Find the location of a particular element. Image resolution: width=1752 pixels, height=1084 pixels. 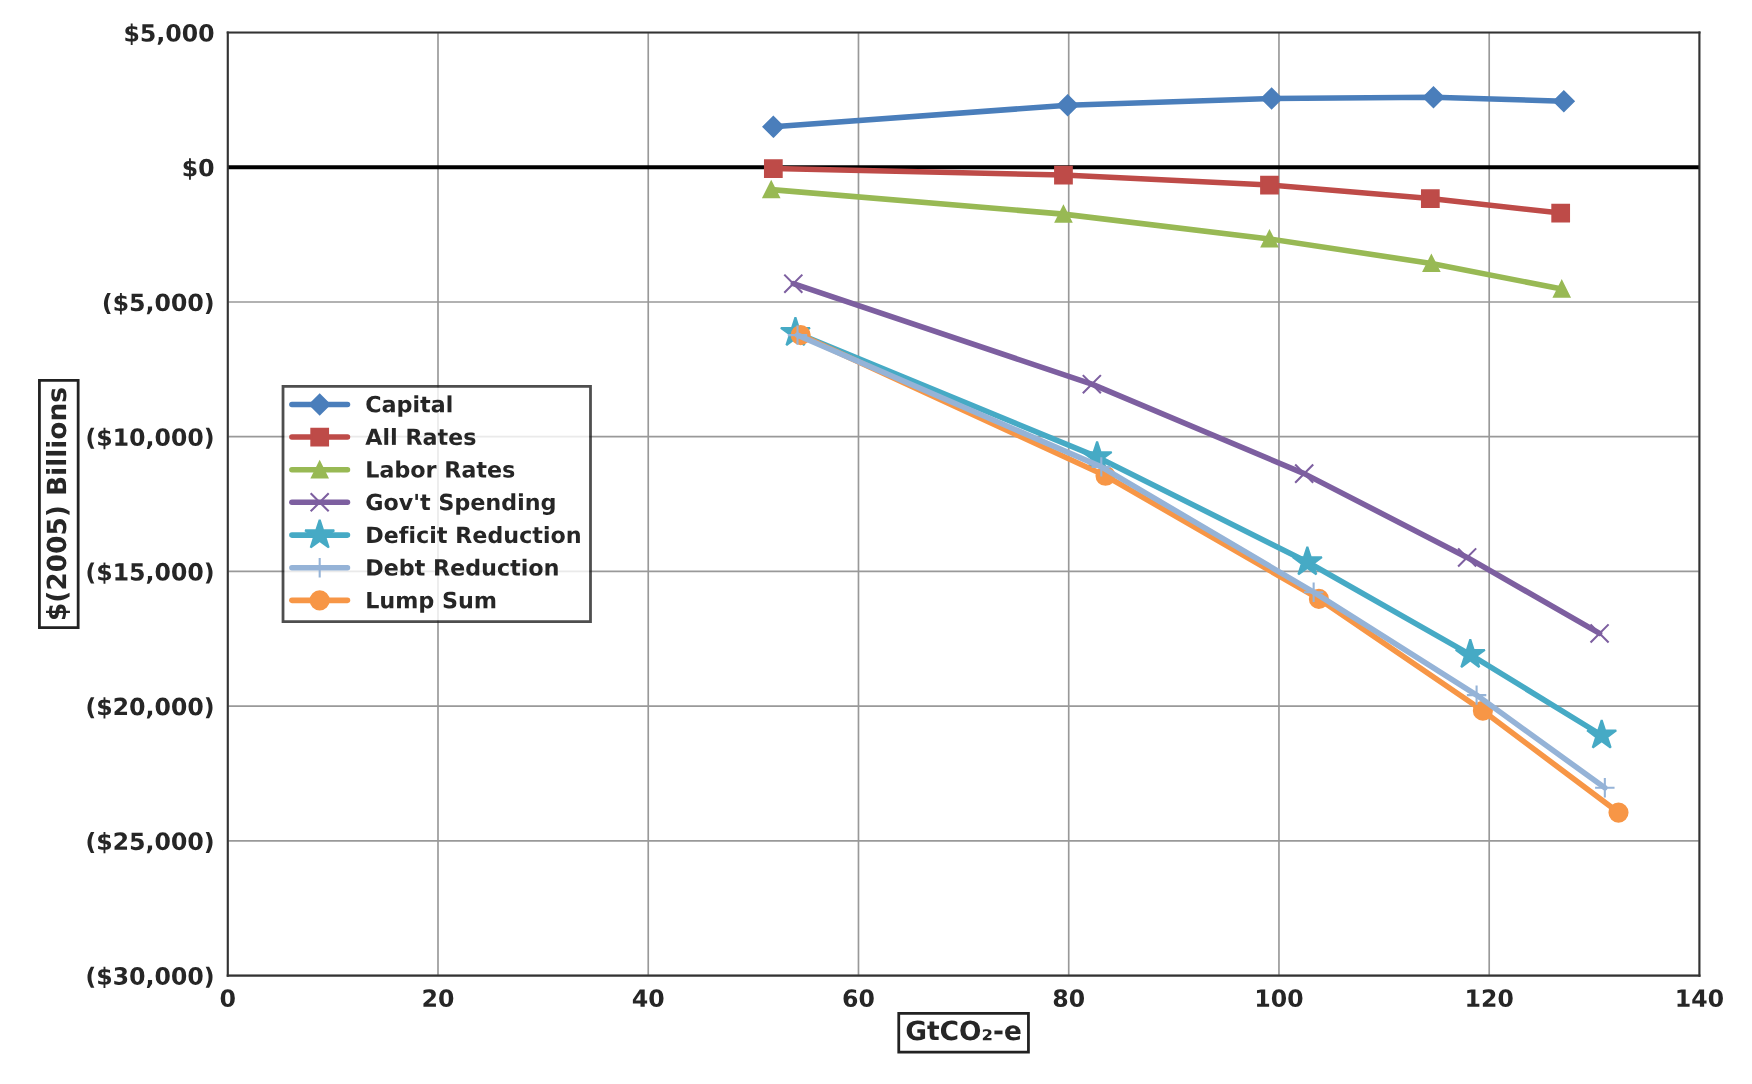

x-tick-label: 20 is located at coordinates (438, 998).